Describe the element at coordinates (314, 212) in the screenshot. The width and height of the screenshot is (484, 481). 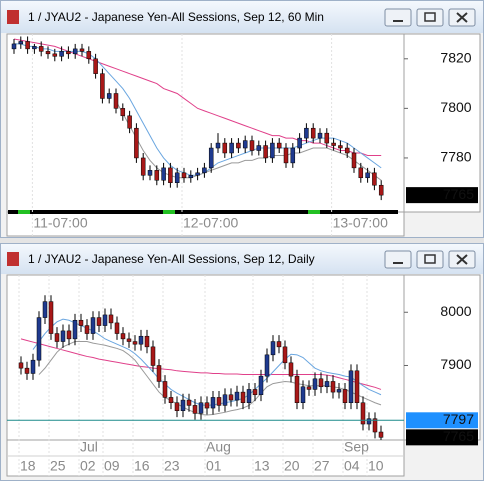
I see `session-mark` at that location.